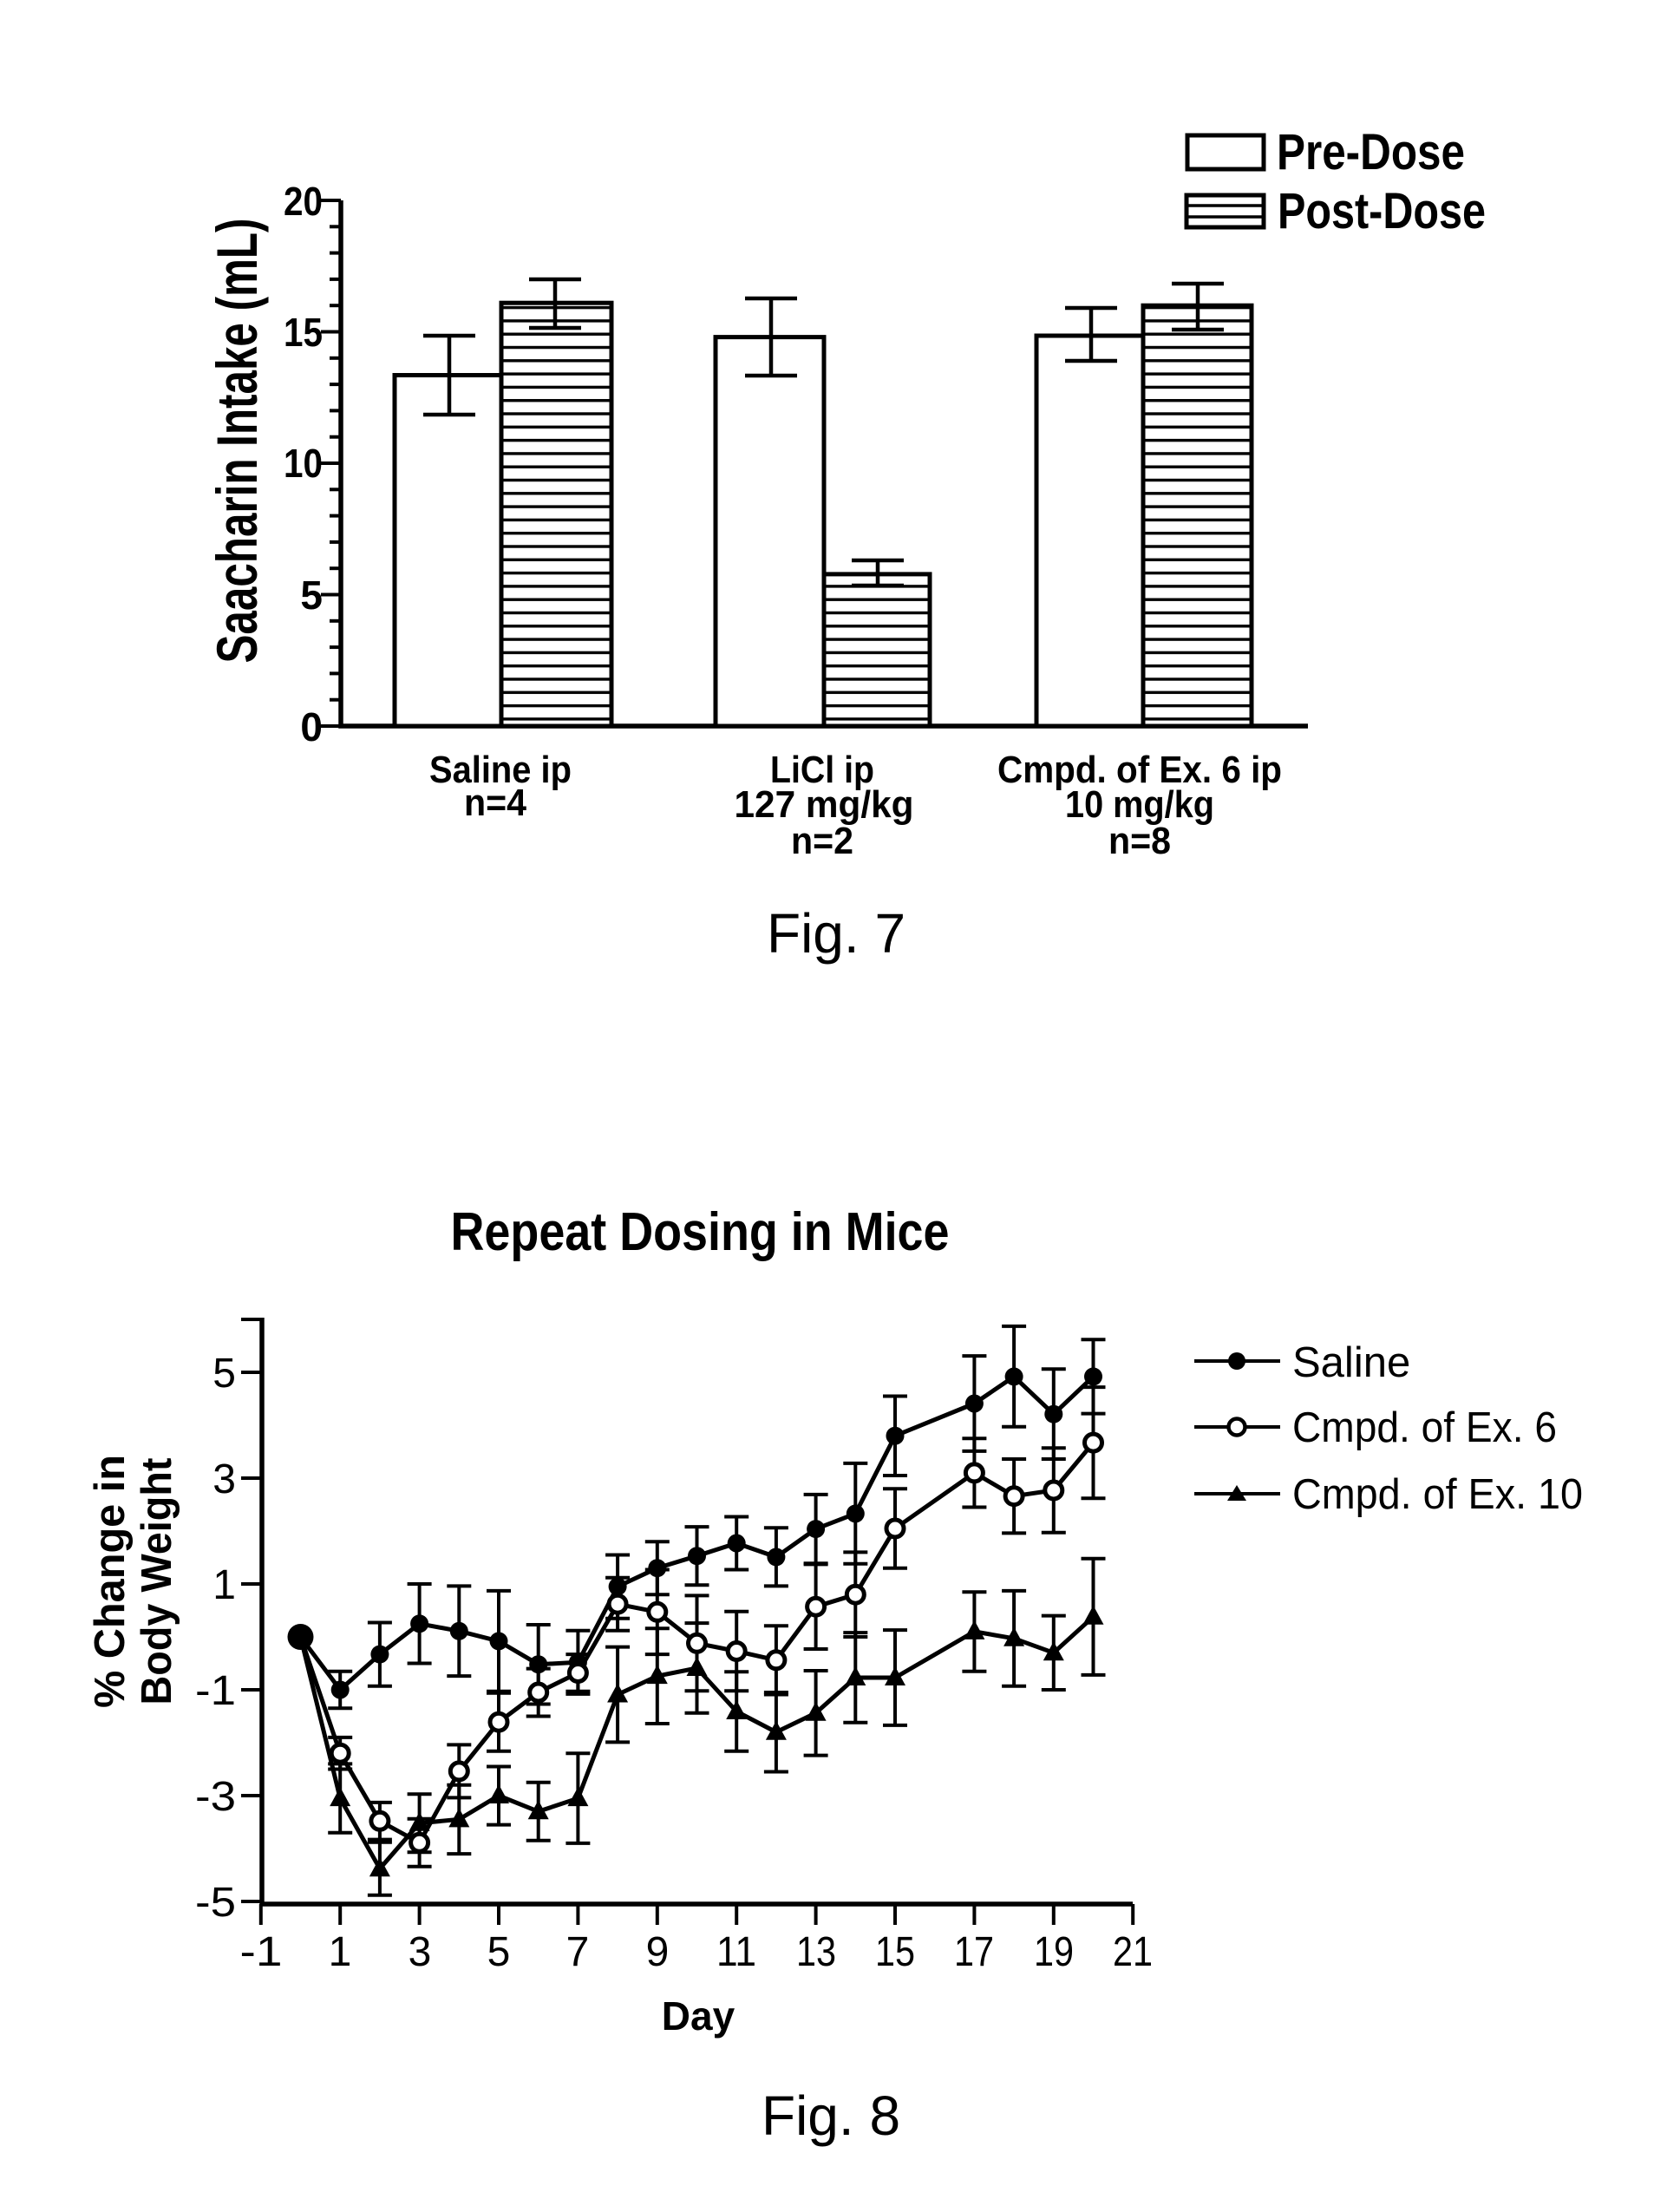 The image size is (1667, 2212). What do you see at coordinates (1424, 1427) in the screenshot?
I see `svg-text: Cmpd. of Ex. 6` at bounding box center [1424, 1427].